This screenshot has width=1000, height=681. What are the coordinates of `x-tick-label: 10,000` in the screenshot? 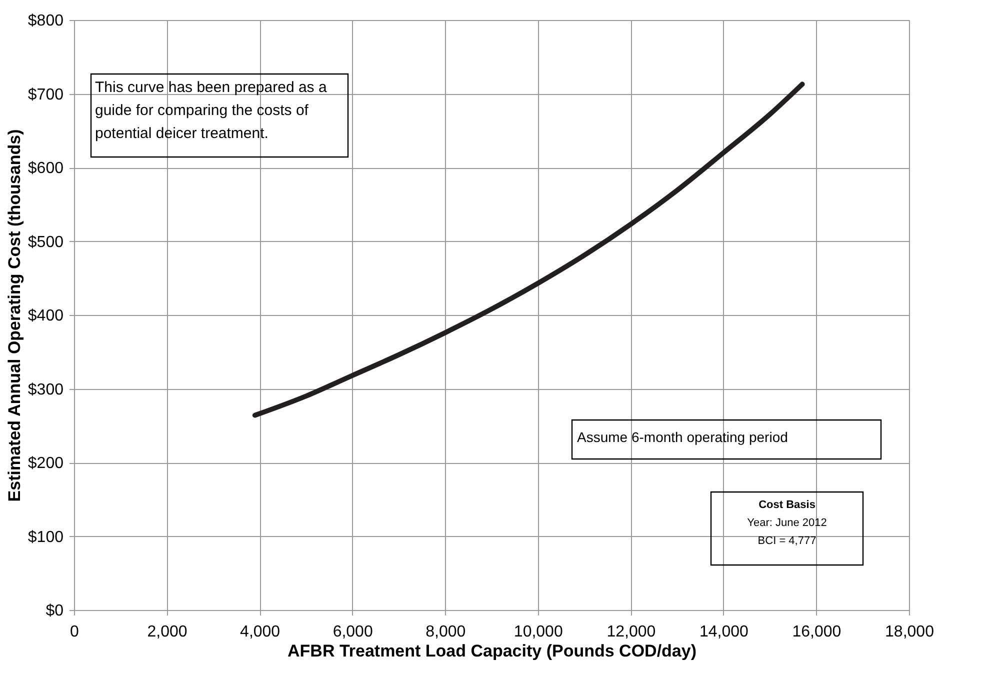 It's located at (538, 632).